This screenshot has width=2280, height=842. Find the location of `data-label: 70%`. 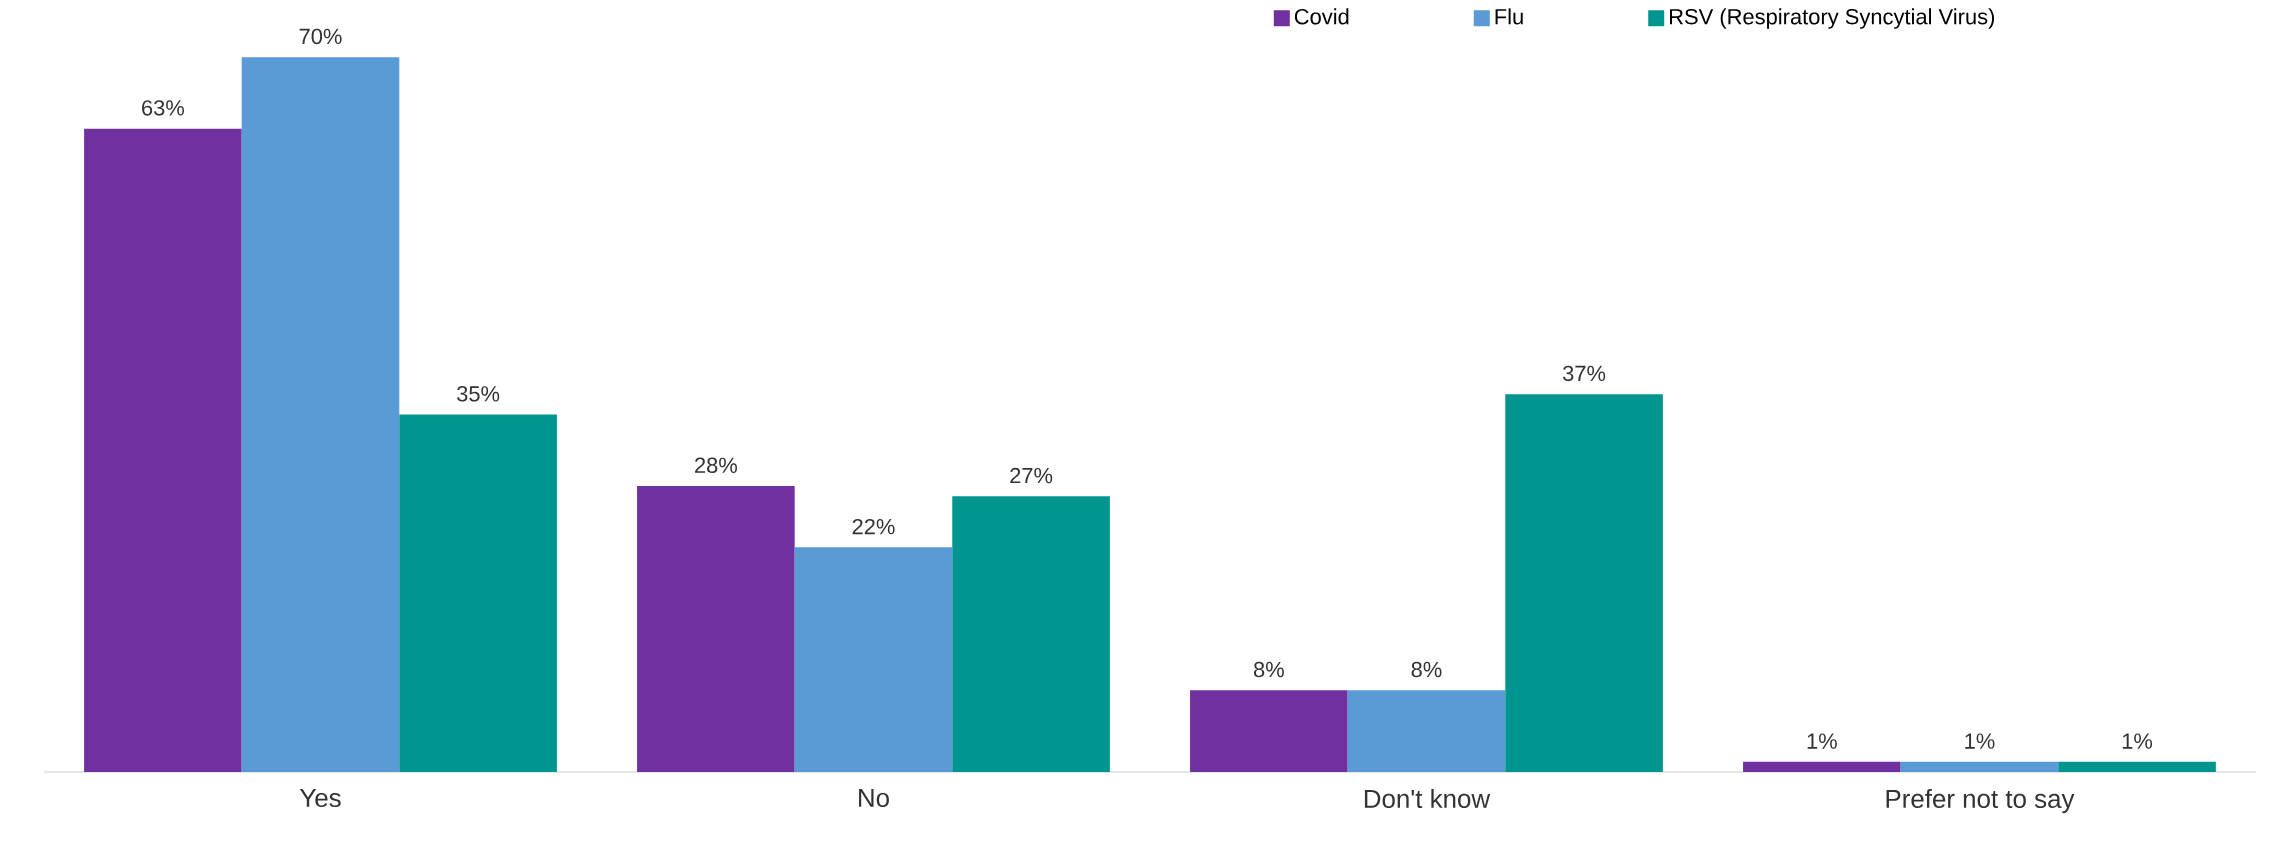

data-label: 70% is located at coordinates (320, 36).